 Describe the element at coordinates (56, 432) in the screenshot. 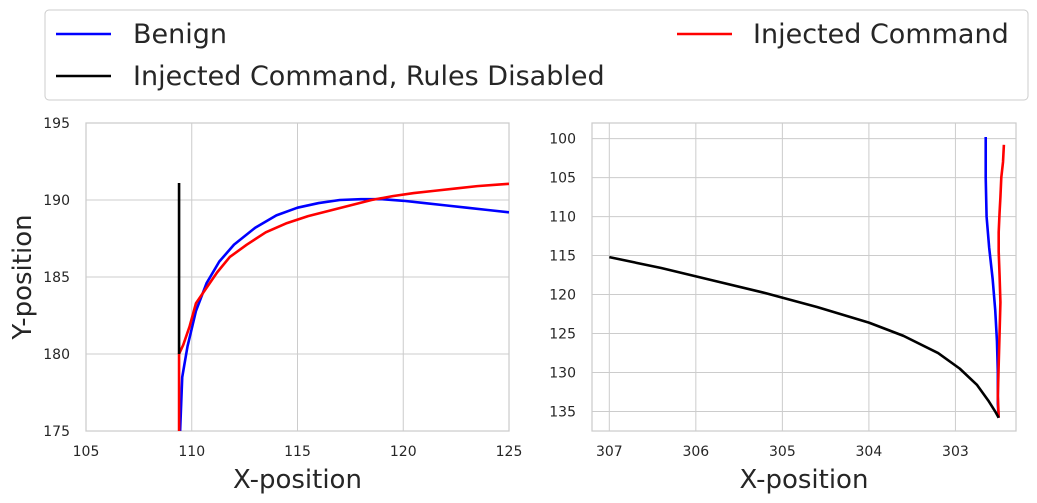

I see `left-y-tick-label: 175` at that location.